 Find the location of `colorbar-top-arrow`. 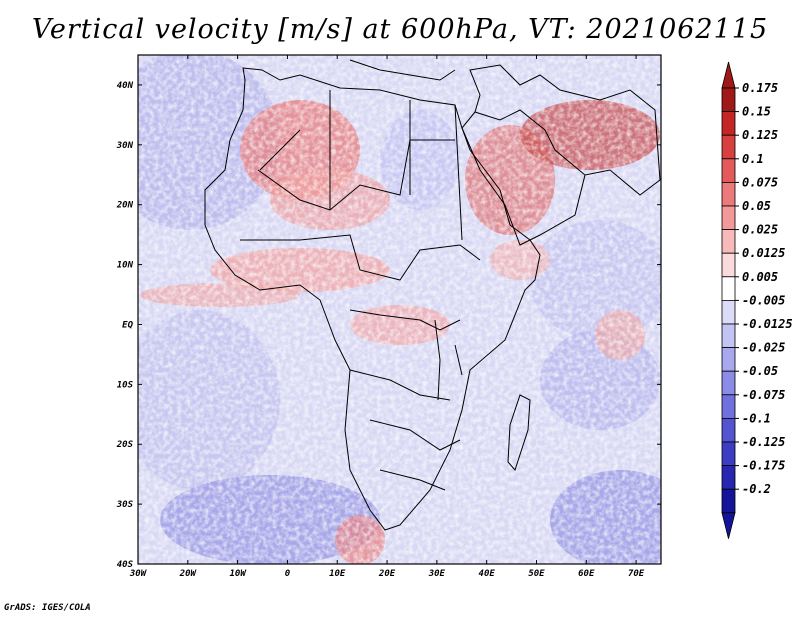

colorbar-top-arrow is located at coordinates (728, 75).